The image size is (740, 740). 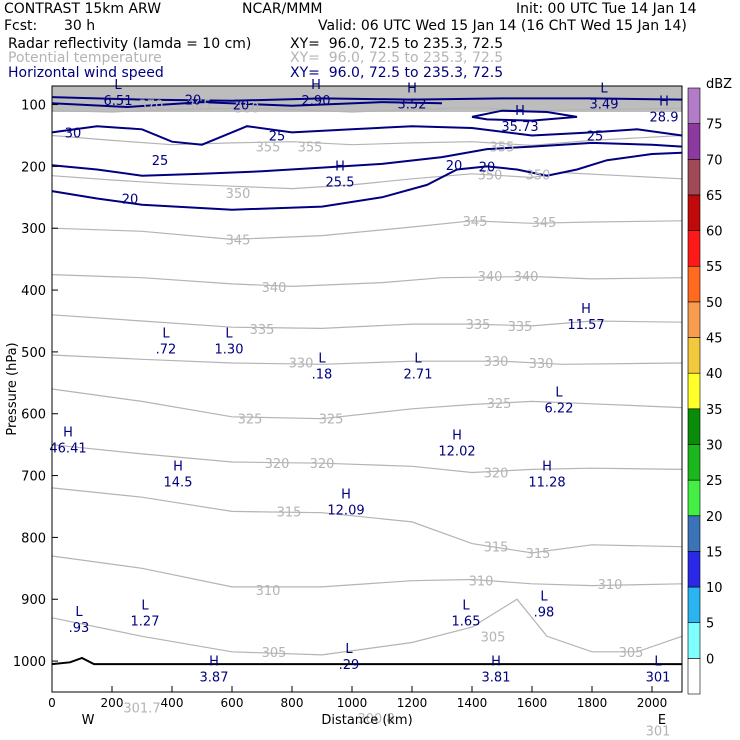 I want to click on extremum-value: 12.09, so click(x=345, y=510).